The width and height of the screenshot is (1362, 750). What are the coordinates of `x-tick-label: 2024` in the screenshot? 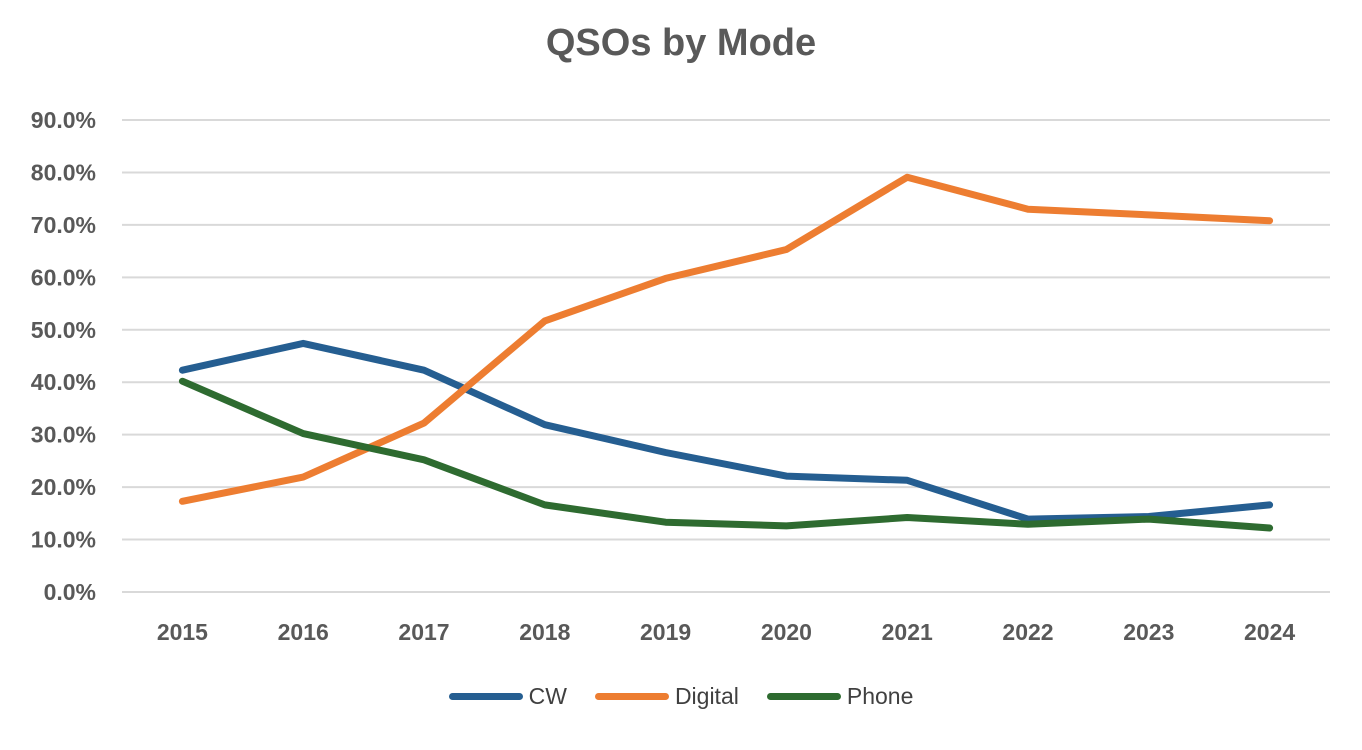 It's located at (1269, 632).